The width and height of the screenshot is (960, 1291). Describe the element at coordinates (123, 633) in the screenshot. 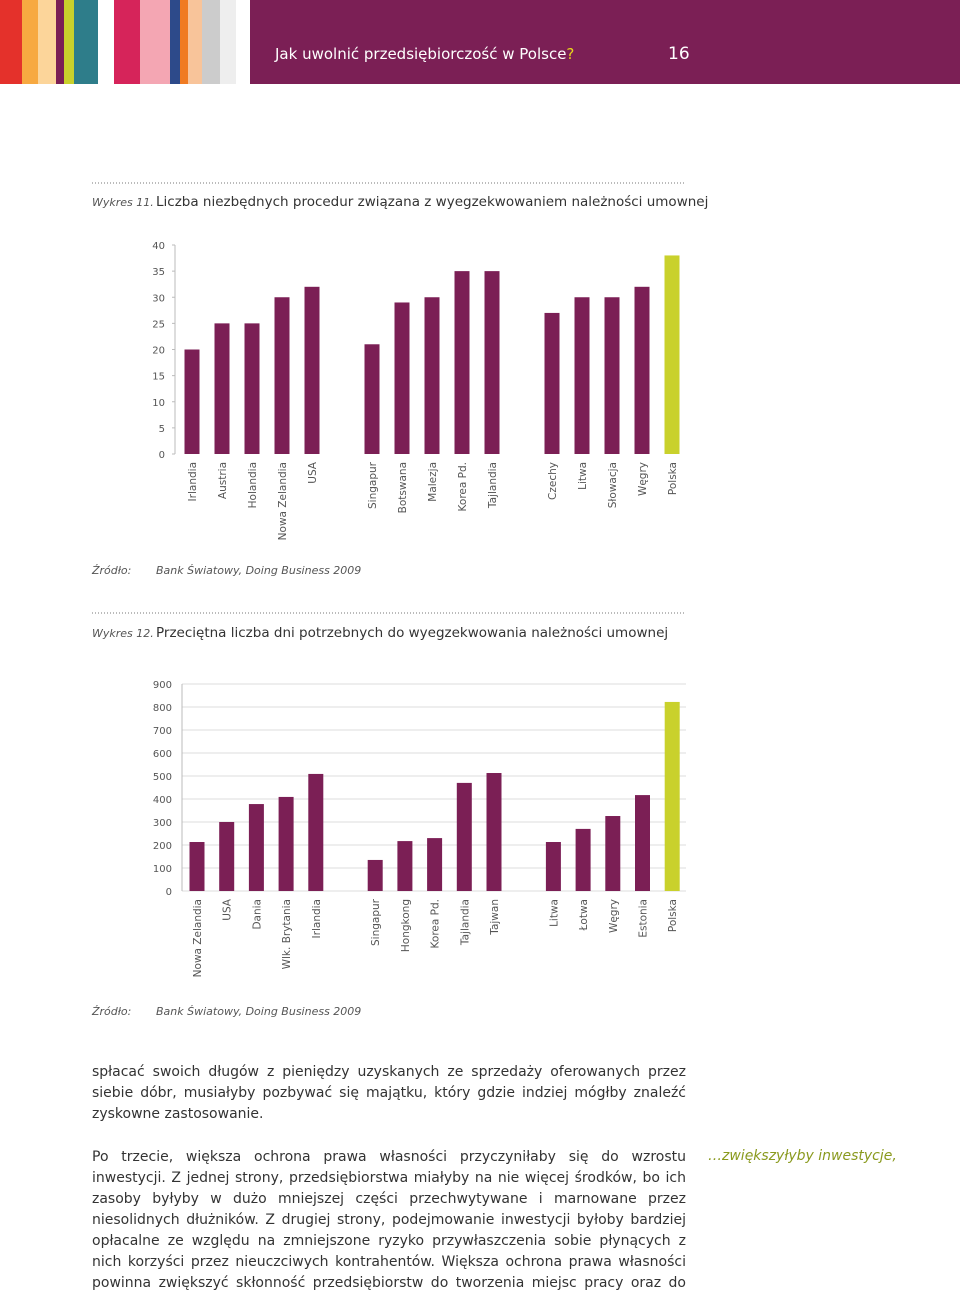

I see `chart-label: Wykres 12.` at that location.